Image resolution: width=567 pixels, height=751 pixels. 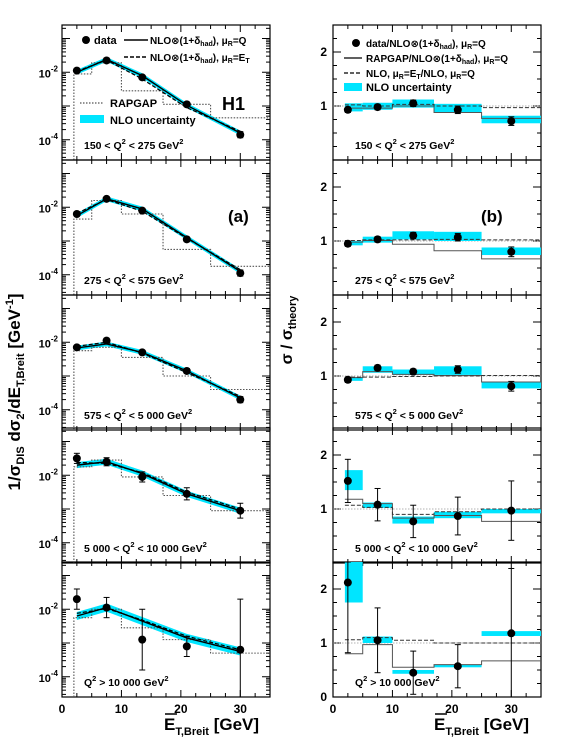 What do you see at coordinates (211, 726) in the screenshot?
I see `left-x-axis-title: ET,Breit [GeV]` at bounding box center [211, 726].